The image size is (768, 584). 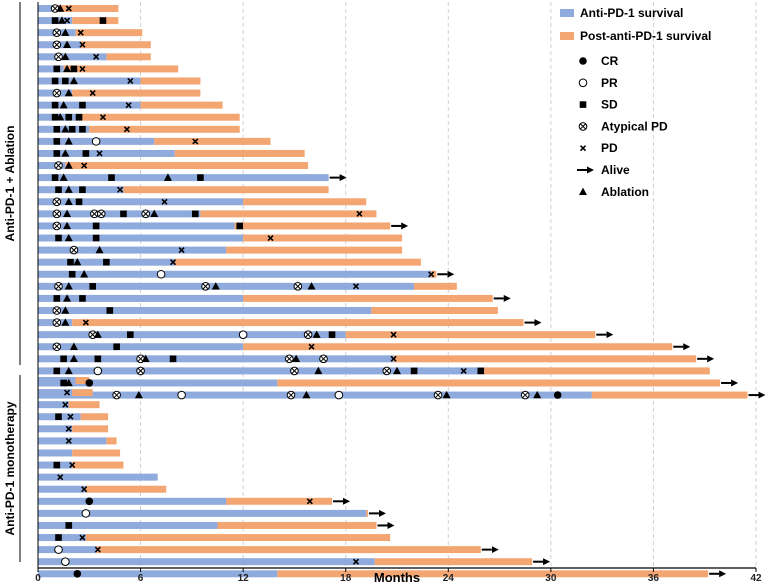 What do you see at coordinates (557, 395) in the screenshot?
I see `cr-marker` at bounding box center [557, 395].